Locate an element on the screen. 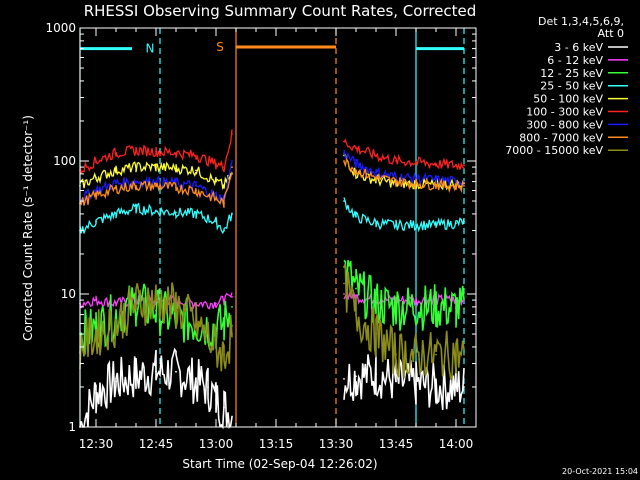 The height and width of the screenshot is (480, 640). state-bar-label: S is located at coordinates (220, 47).